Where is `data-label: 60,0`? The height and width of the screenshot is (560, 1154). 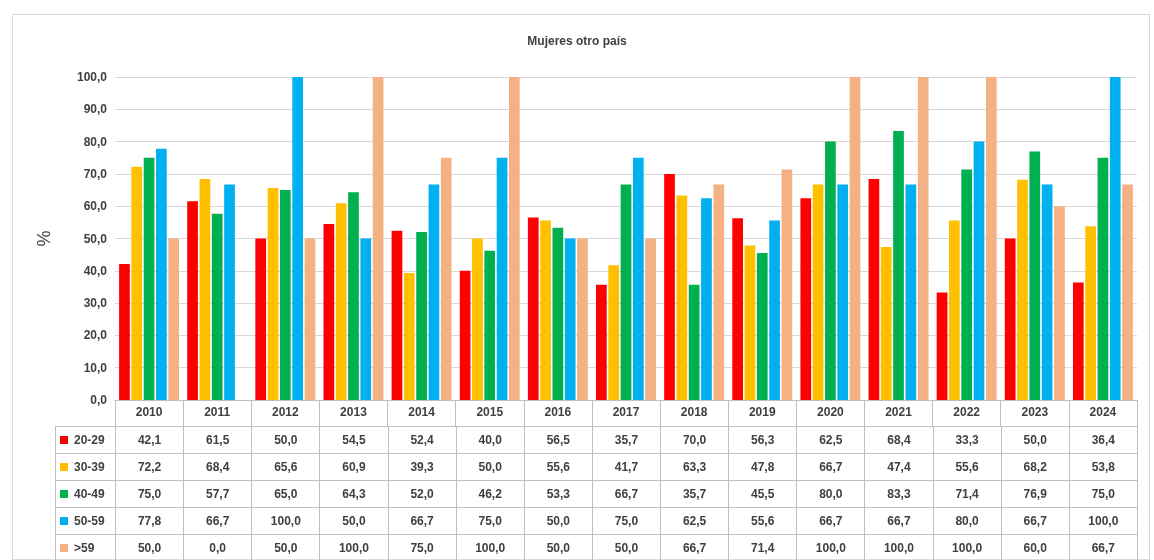 data-label: 60,0 is located at coordinates (1035, 547).